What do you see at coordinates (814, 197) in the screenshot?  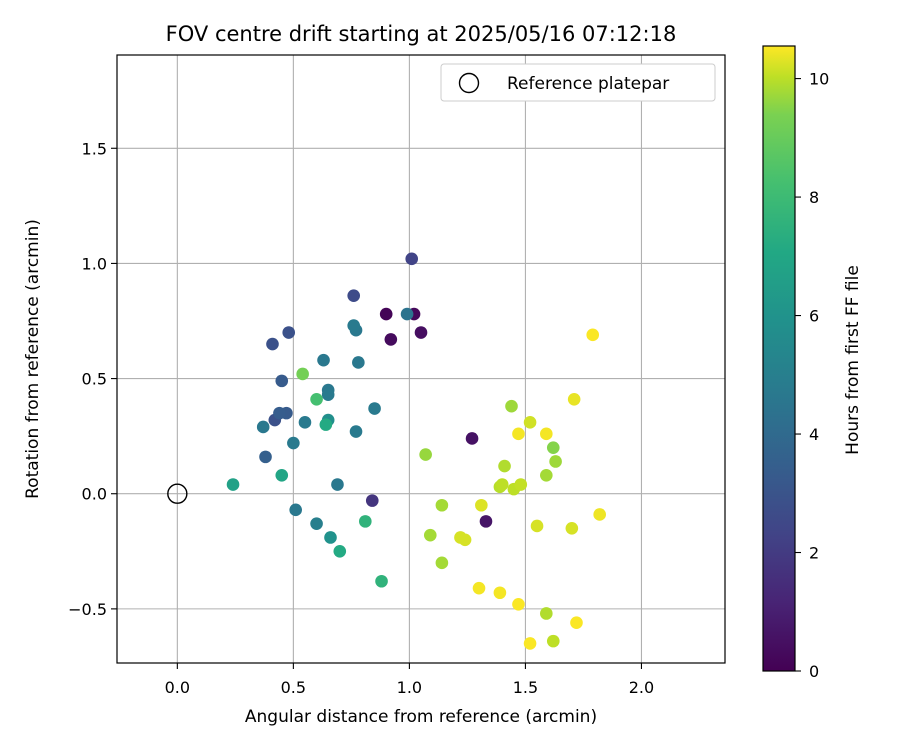 I see `colorbar-tick-label: 8` at bounding box center [814, 197].